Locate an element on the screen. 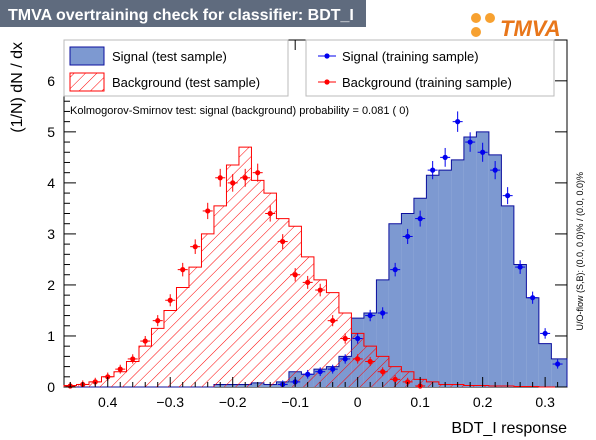 This screenshot has height=440, width=596. title-background is located at coordinates (183, 13).